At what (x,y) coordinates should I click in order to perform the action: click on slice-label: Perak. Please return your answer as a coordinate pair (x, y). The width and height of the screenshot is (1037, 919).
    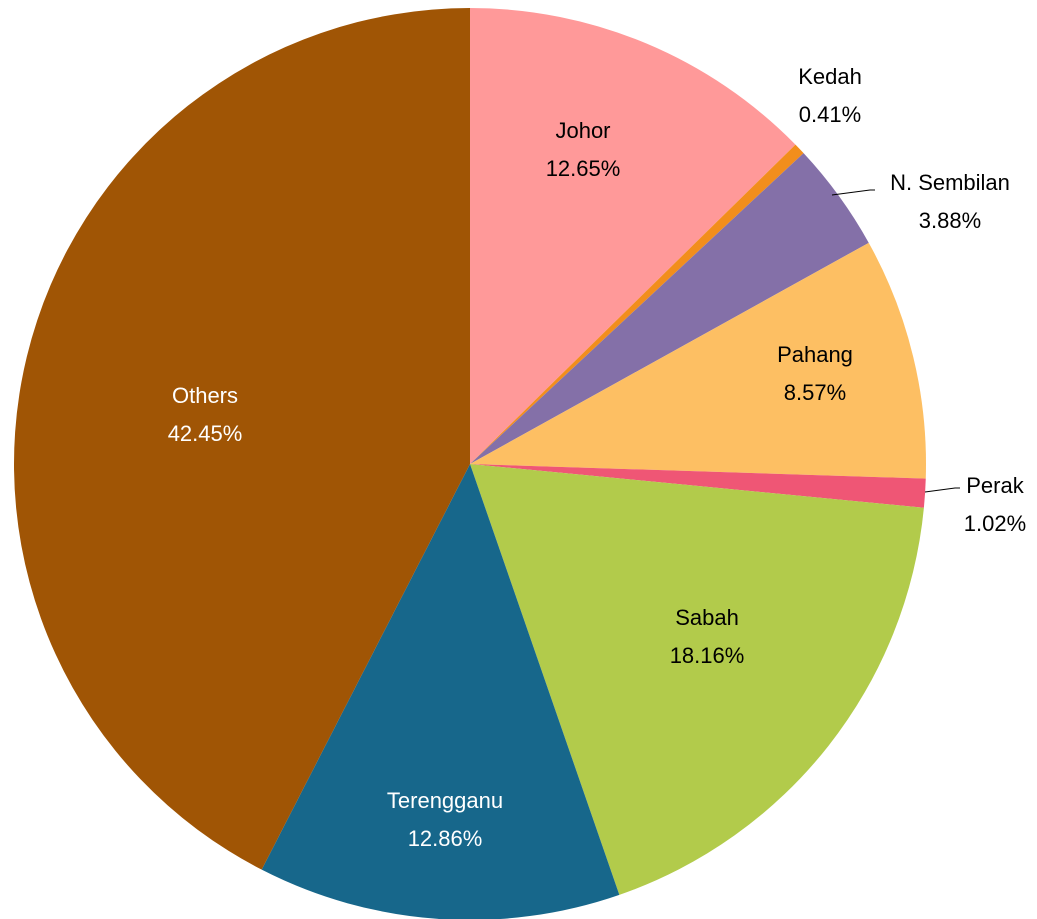
    Looking at the image, I should click on (995, 485).